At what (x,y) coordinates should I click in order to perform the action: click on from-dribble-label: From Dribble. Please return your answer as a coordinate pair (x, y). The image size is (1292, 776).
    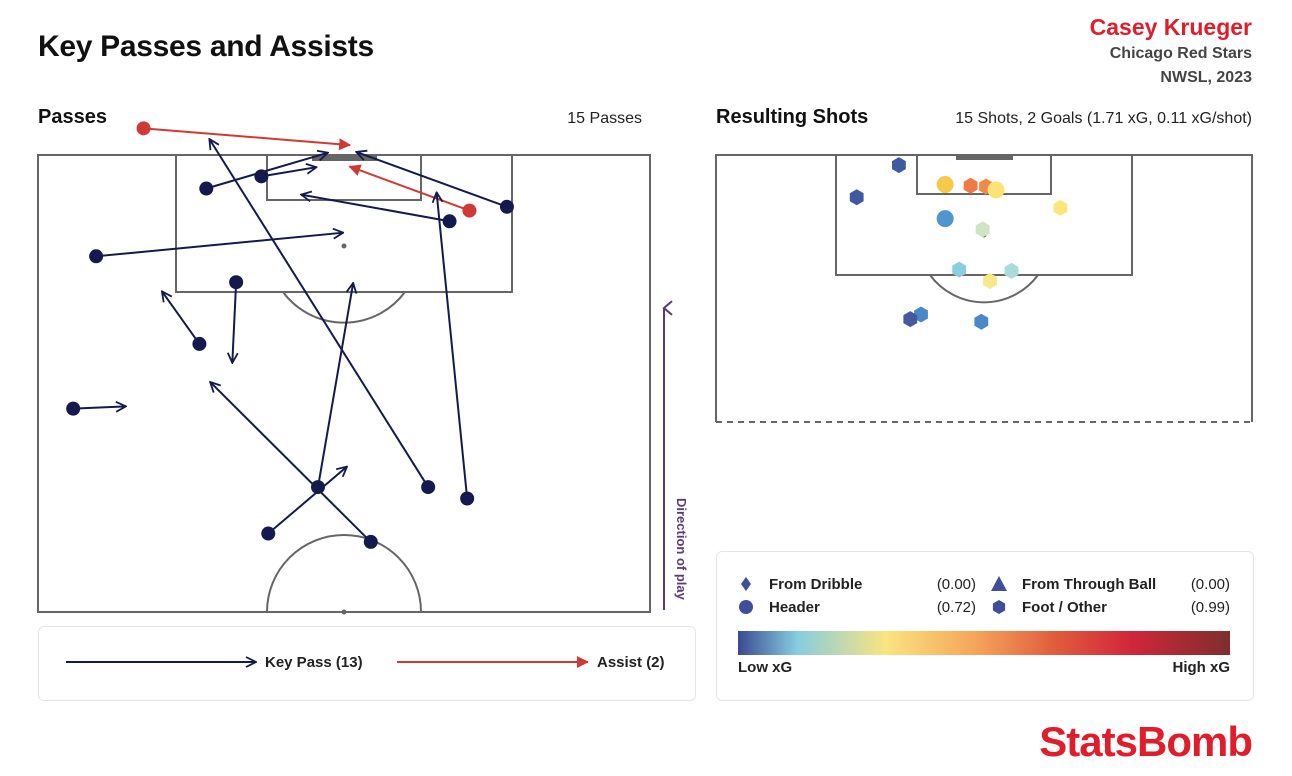
    Looking at the image, I should click on (816, 584).